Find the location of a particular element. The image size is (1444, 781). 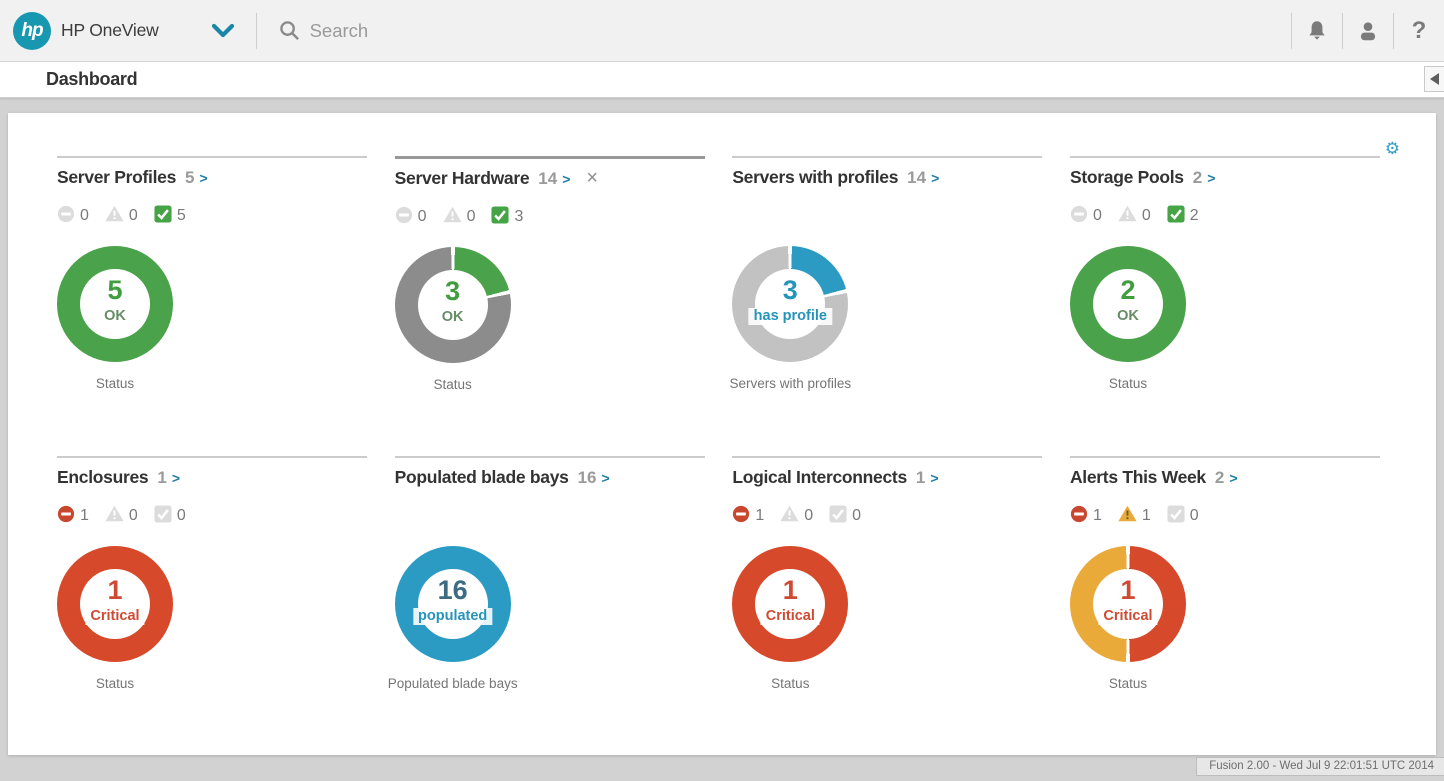

donut-label: has profile is located at coordinates (790, 316).